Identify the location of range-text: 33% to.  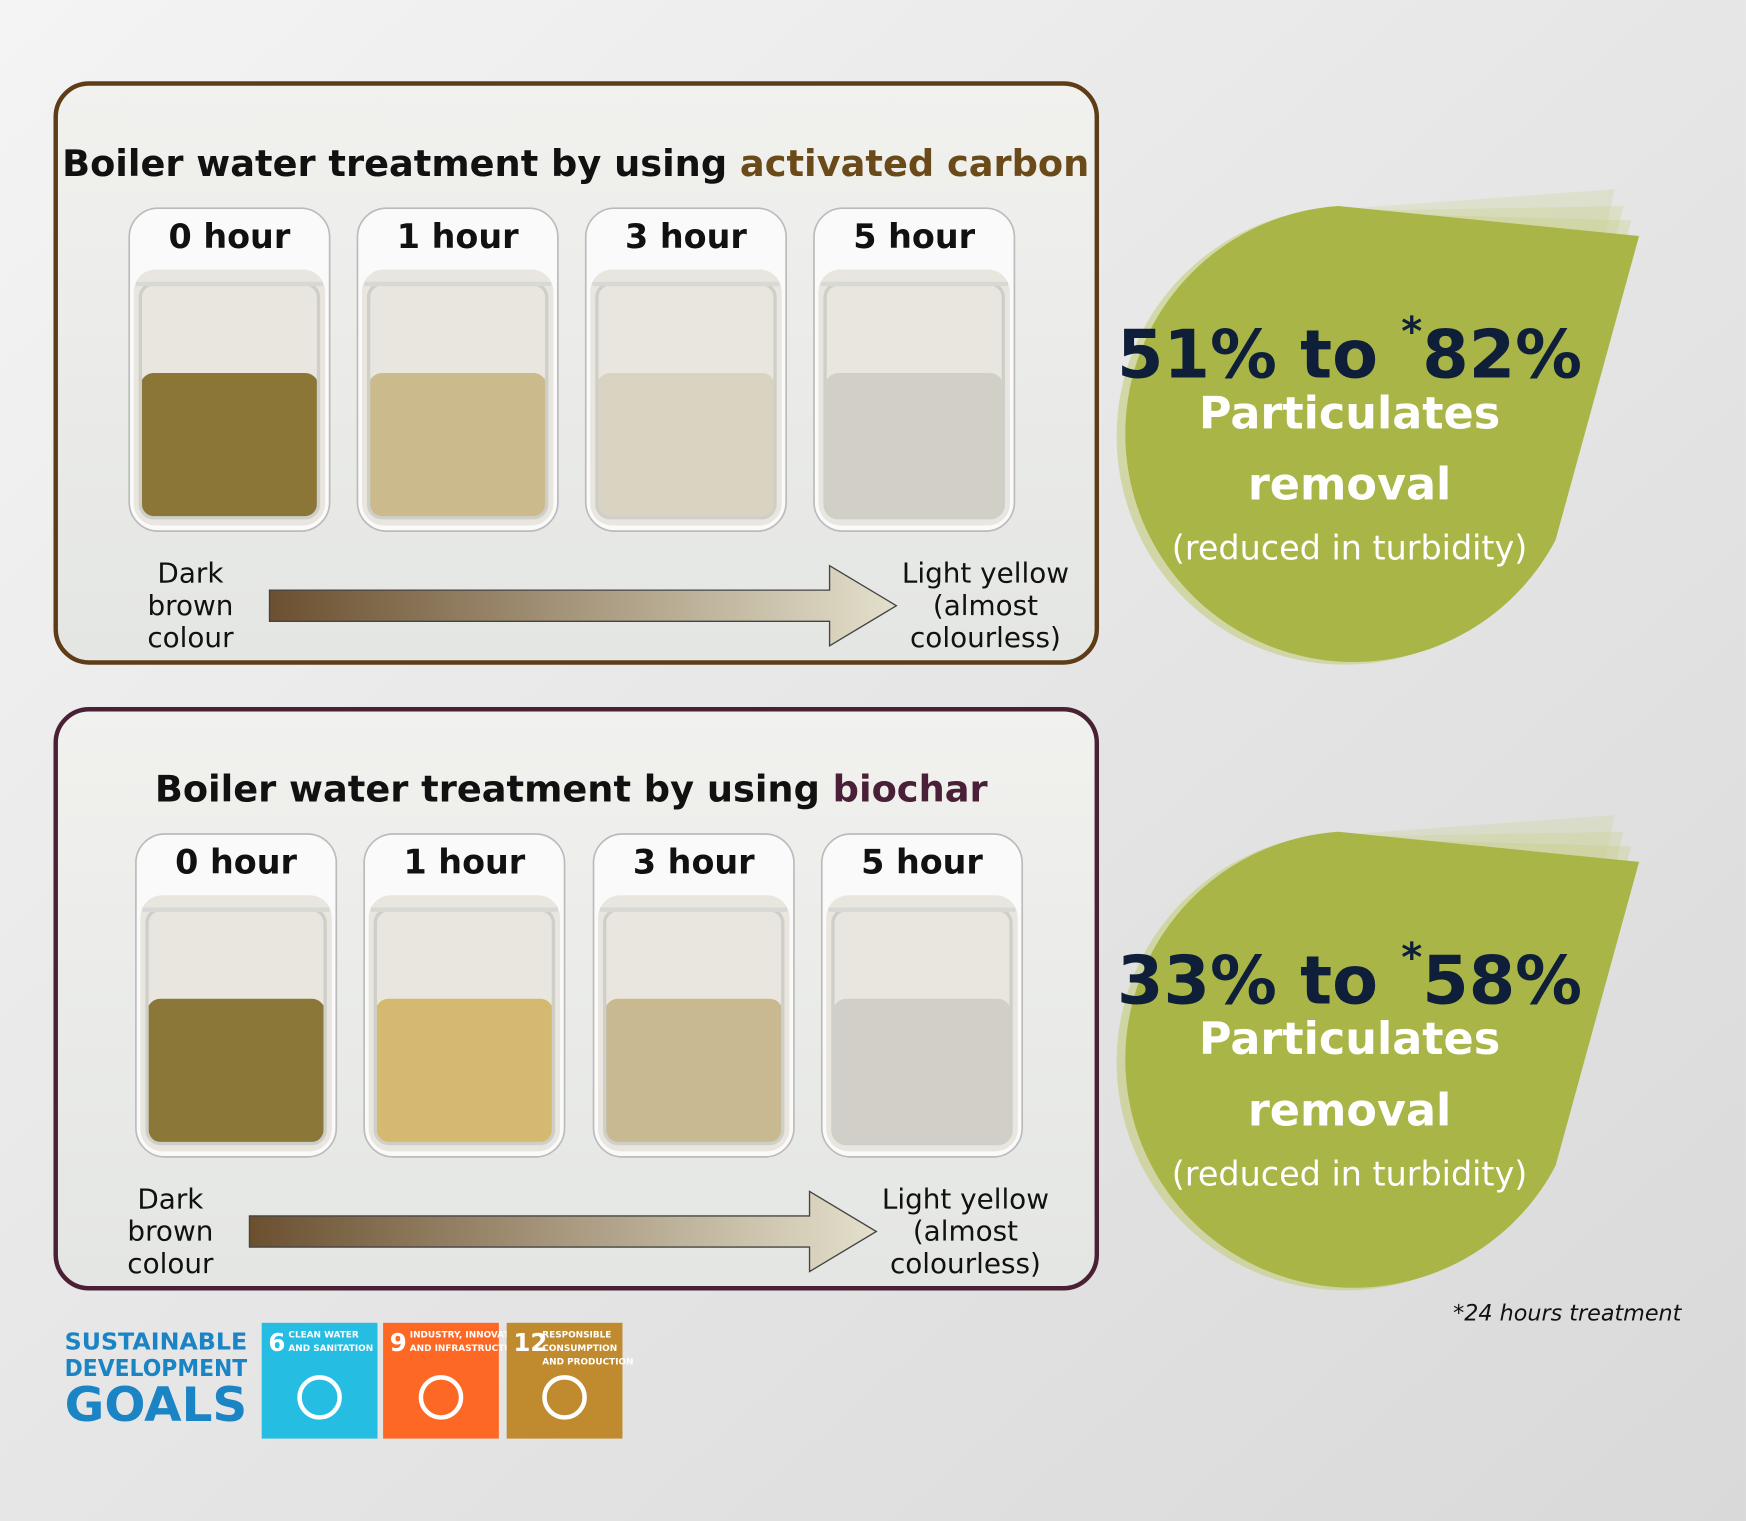
(1259, 980).